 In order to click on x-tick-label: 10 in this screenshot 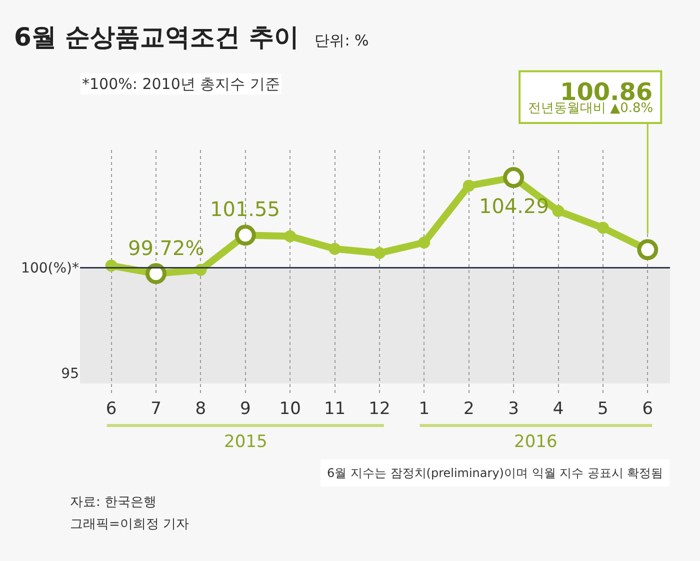, I will do `click(290, 409)`.